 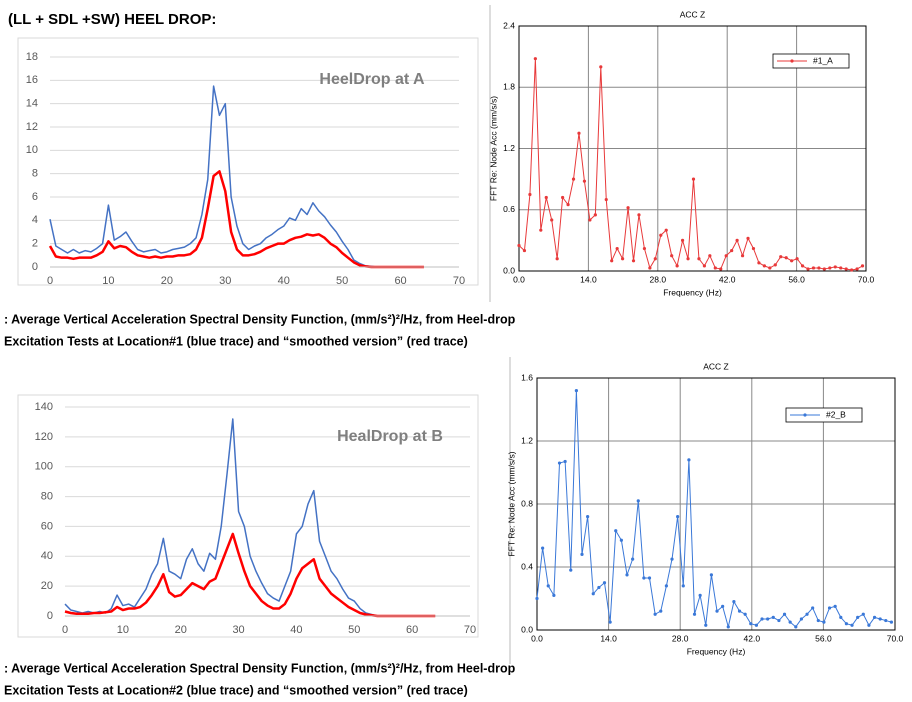 I want to click on legend-box, so click(x=811, y=61).